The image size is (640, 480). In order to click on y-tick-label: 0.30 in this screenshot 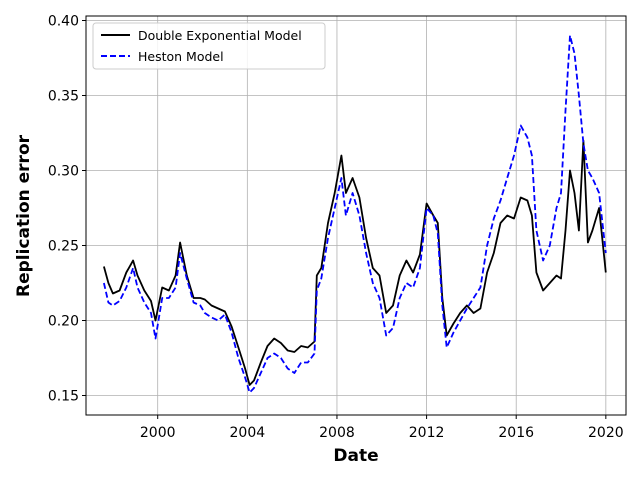, I will do `click(63, 172)`.